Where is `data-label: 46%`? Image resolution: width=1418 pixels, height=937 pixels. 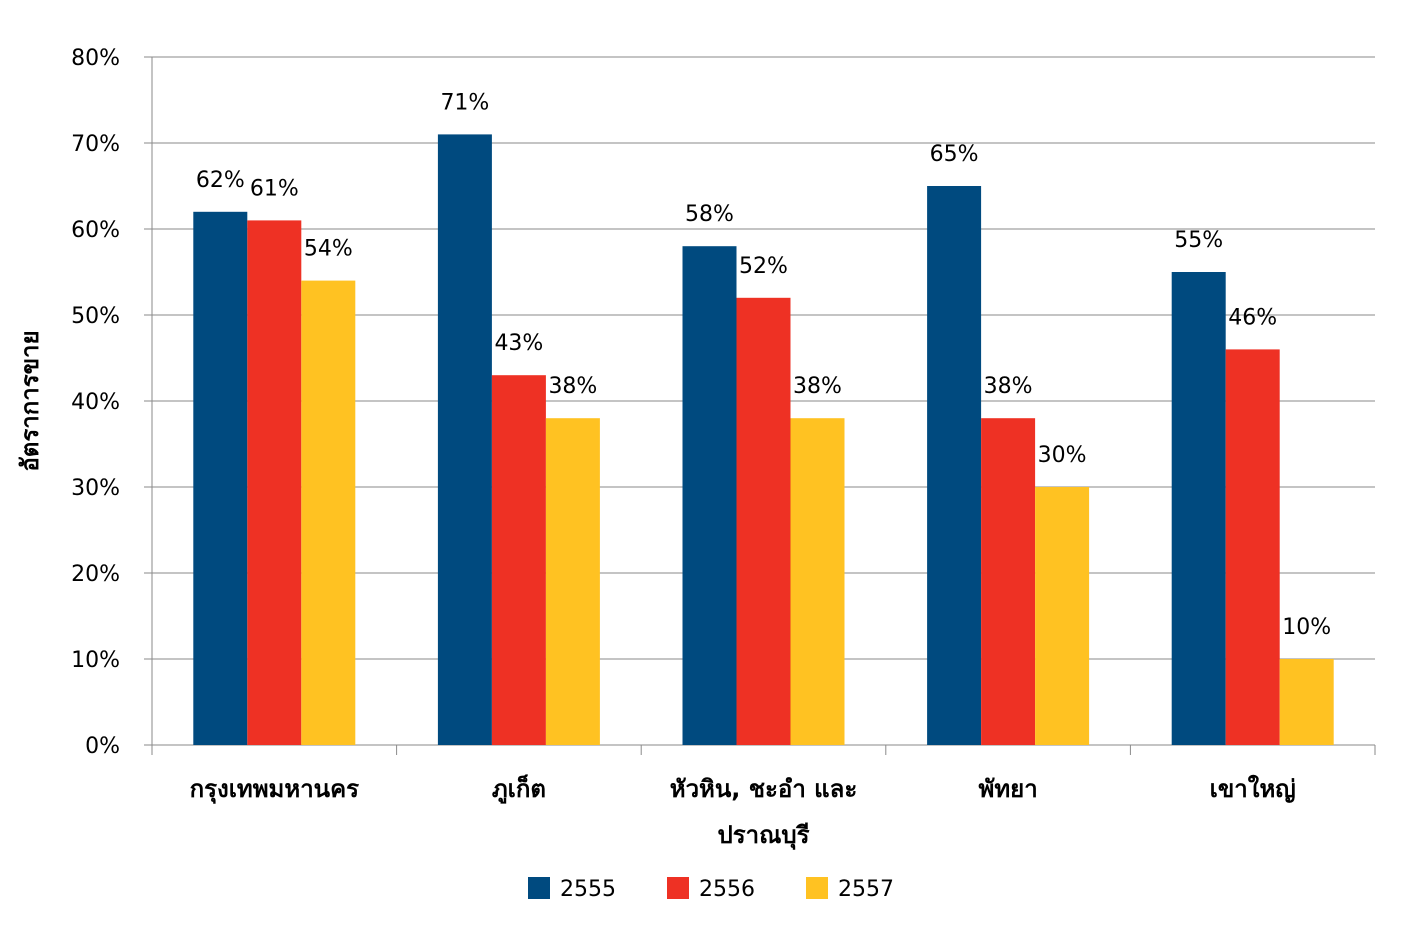
data-label: 46% is located at coordinates (1252, 317).